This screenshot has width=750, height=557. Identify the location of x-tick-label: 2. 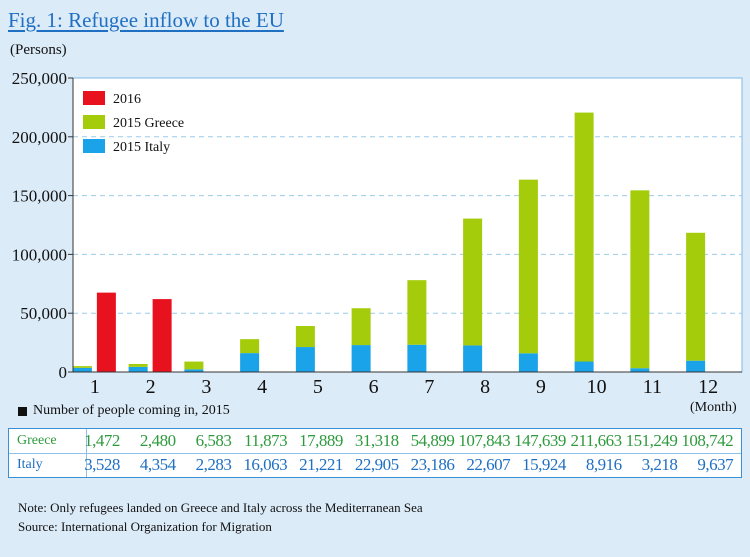
(151, 387).